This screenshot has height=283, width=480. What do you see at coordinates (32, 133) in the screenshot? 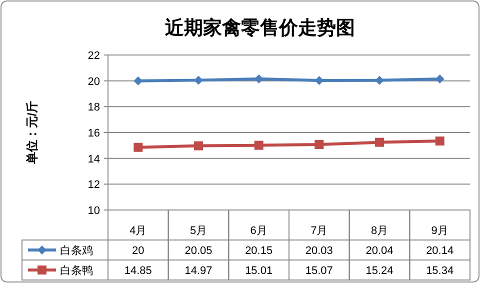
I see `y-axis-title: 单位：元/斤` at bounding box center [32, 133].